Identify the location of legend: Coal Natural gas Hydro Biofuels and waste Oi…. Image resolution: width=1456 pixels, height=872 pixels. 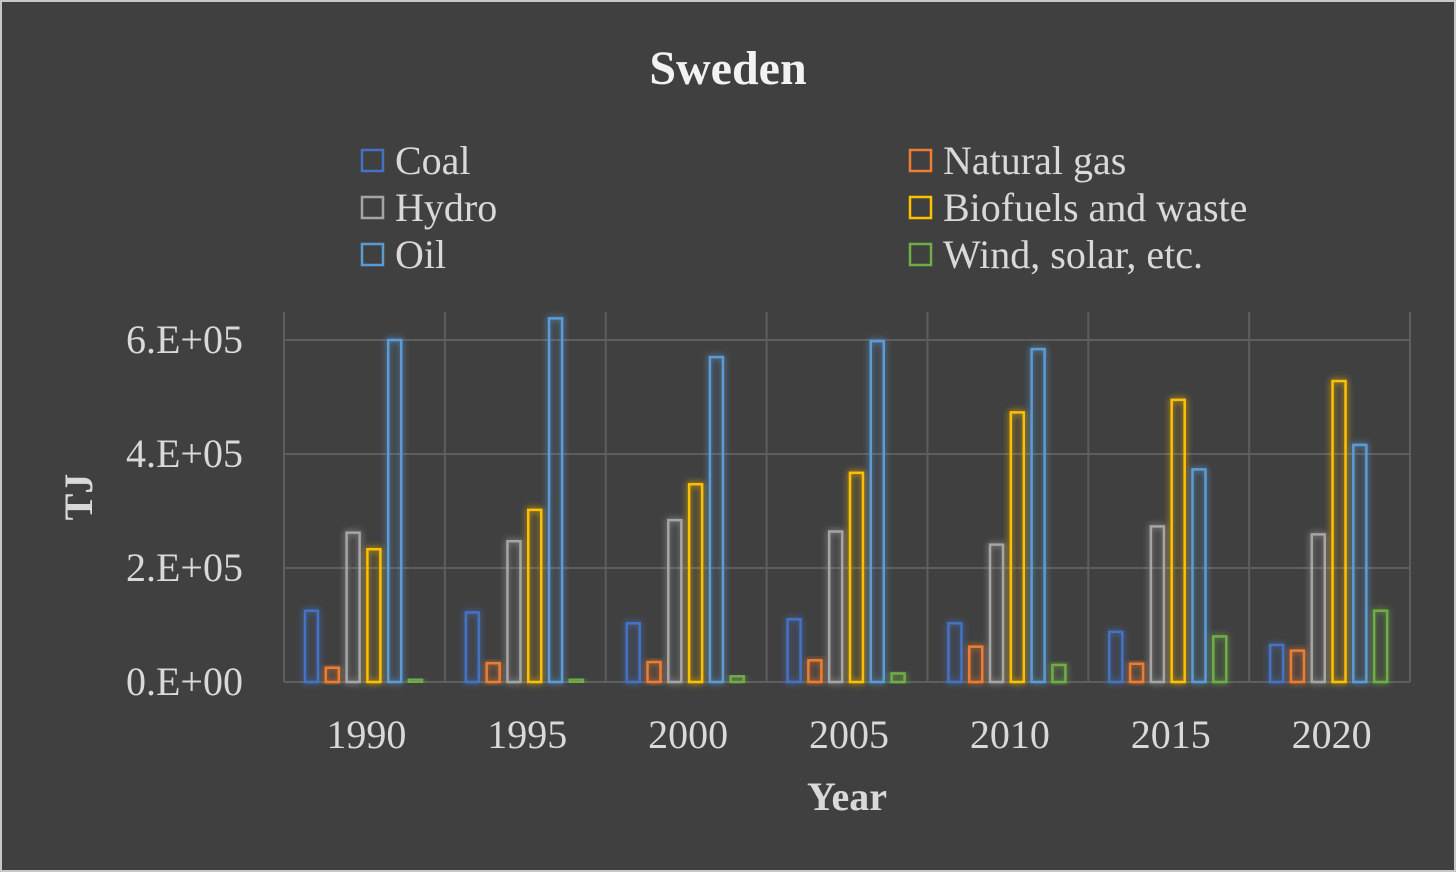
(803, 207).